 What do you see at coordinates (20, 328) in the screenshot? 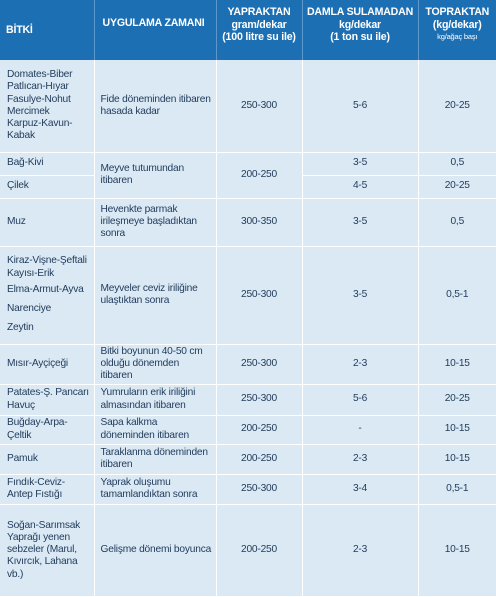
I see `plant-name: Zeytin` at bounding box center [20, 328].